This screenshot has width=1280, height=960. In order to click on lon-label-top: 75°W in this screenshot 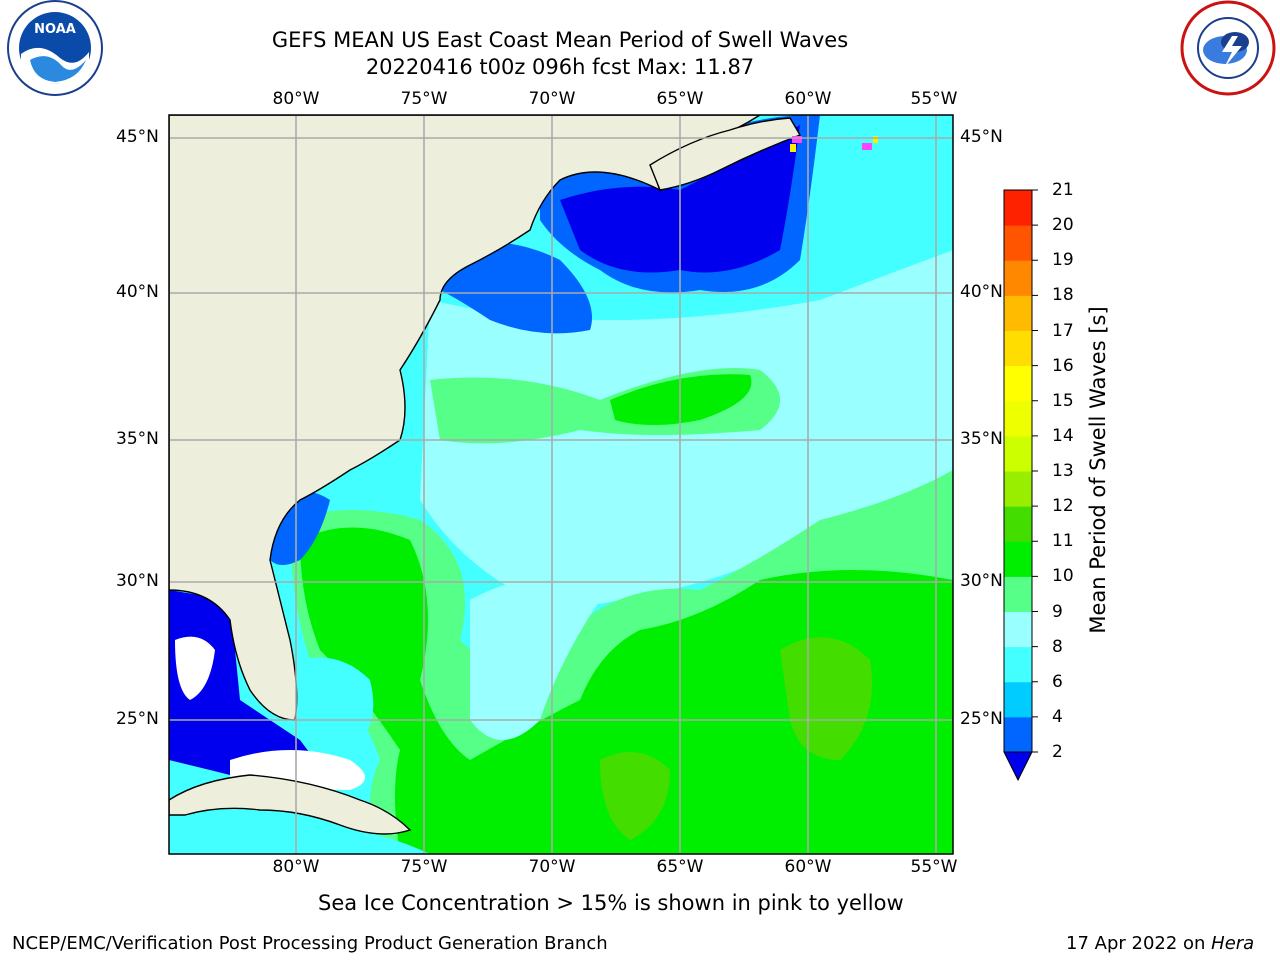, I will do `click(424, 99)`.